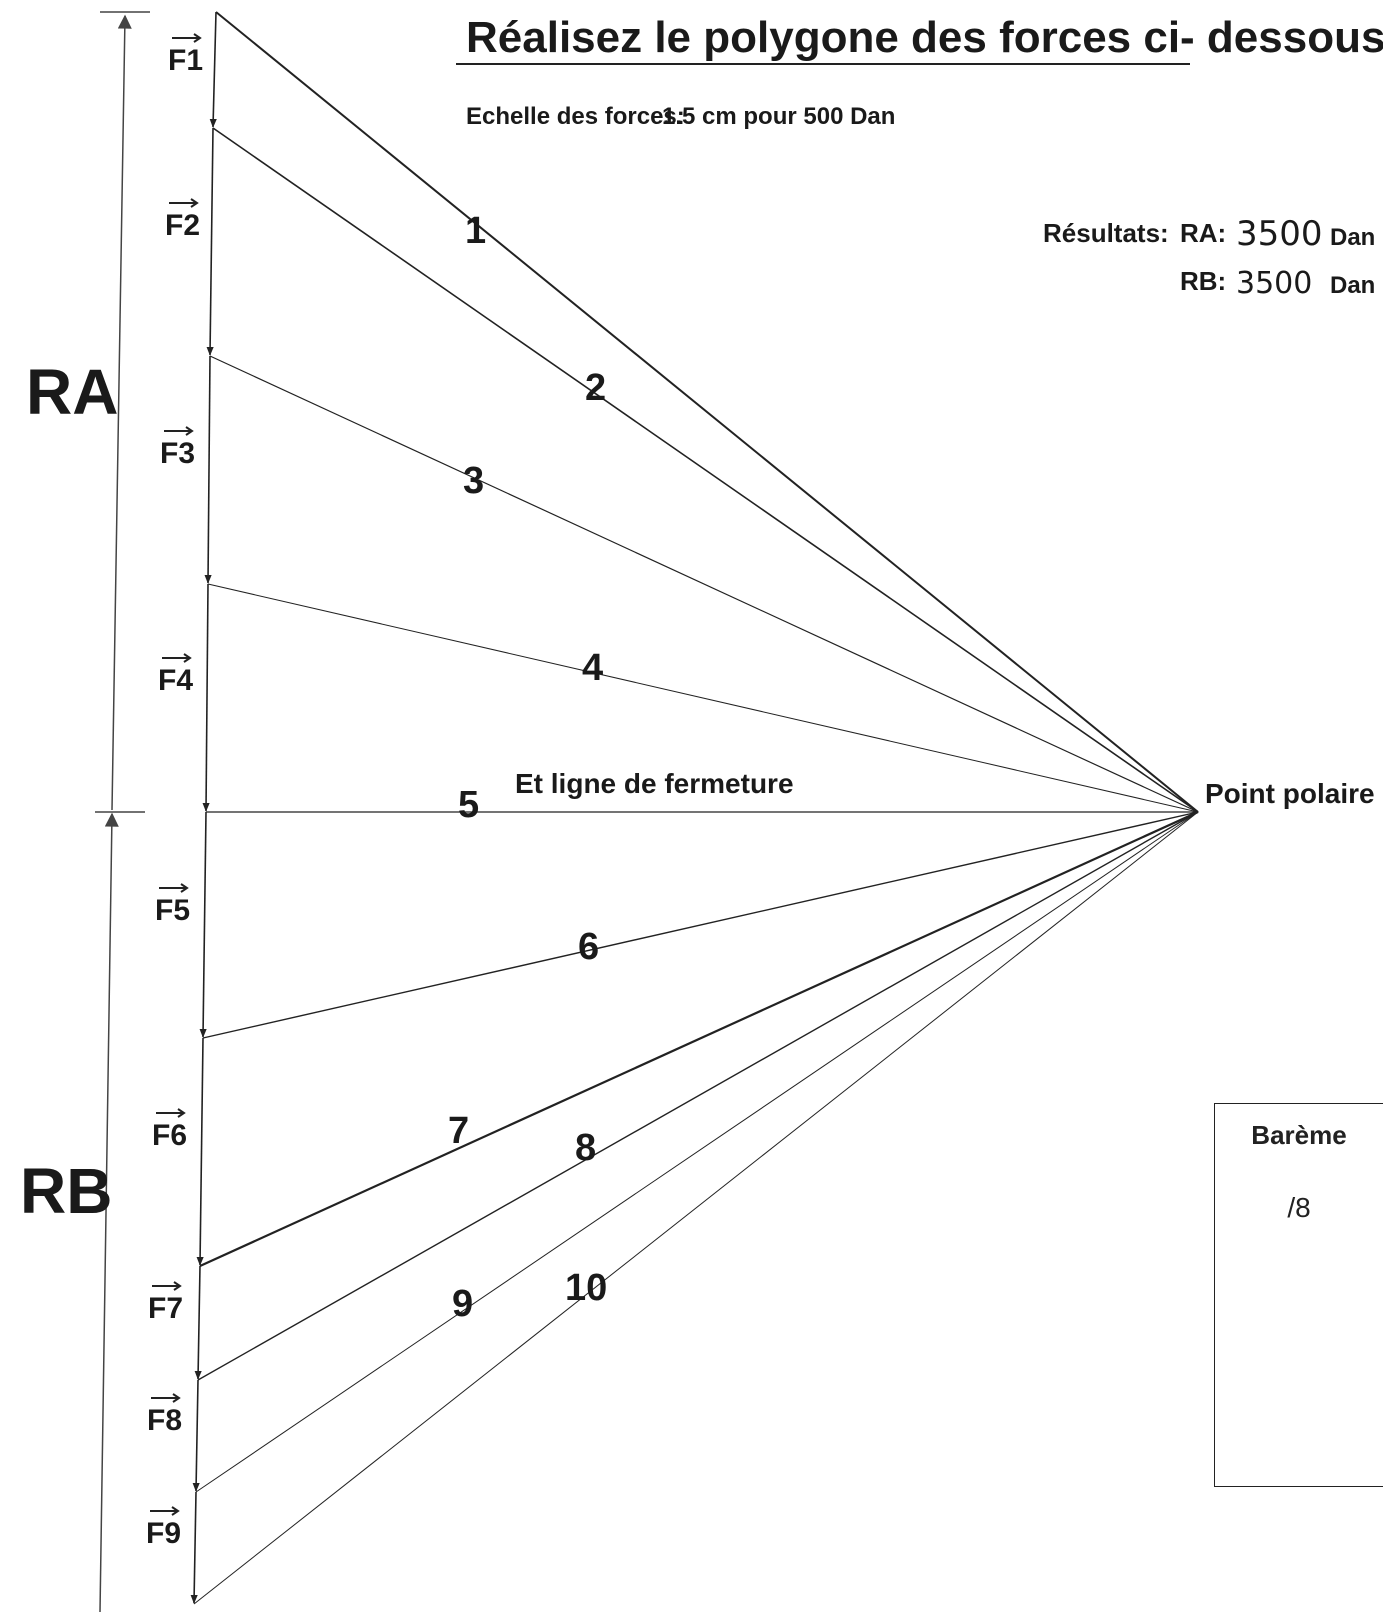  I want to click on ray-label-2: 2, so click(595, 388).